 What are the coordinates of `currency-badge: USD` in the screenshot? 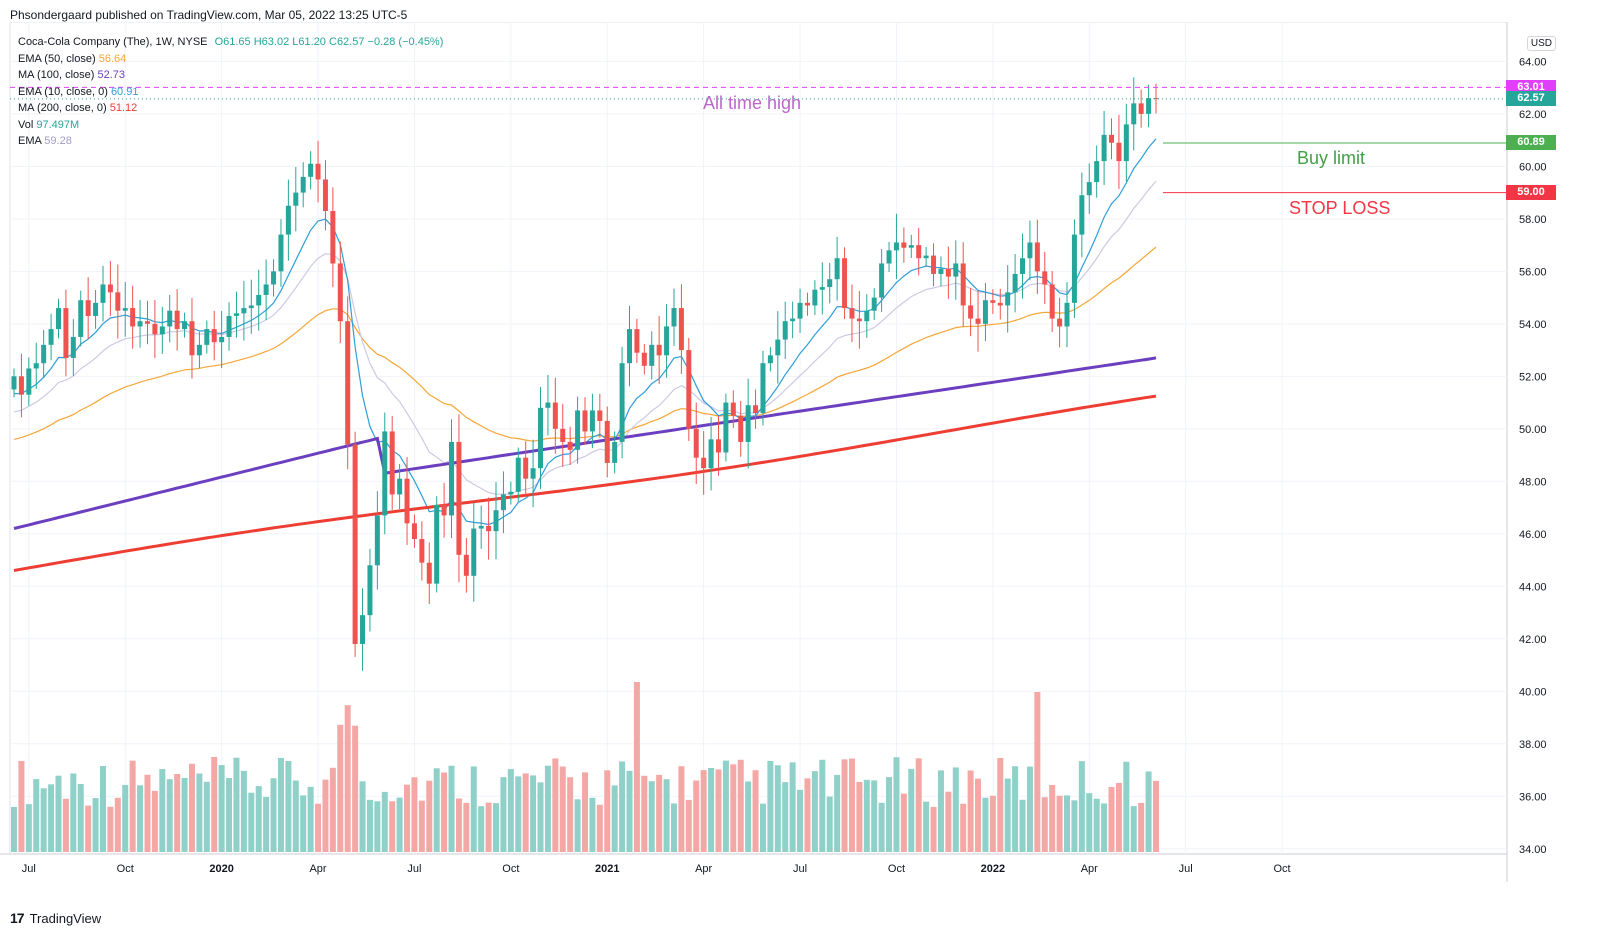 It's located at (1541, 43).